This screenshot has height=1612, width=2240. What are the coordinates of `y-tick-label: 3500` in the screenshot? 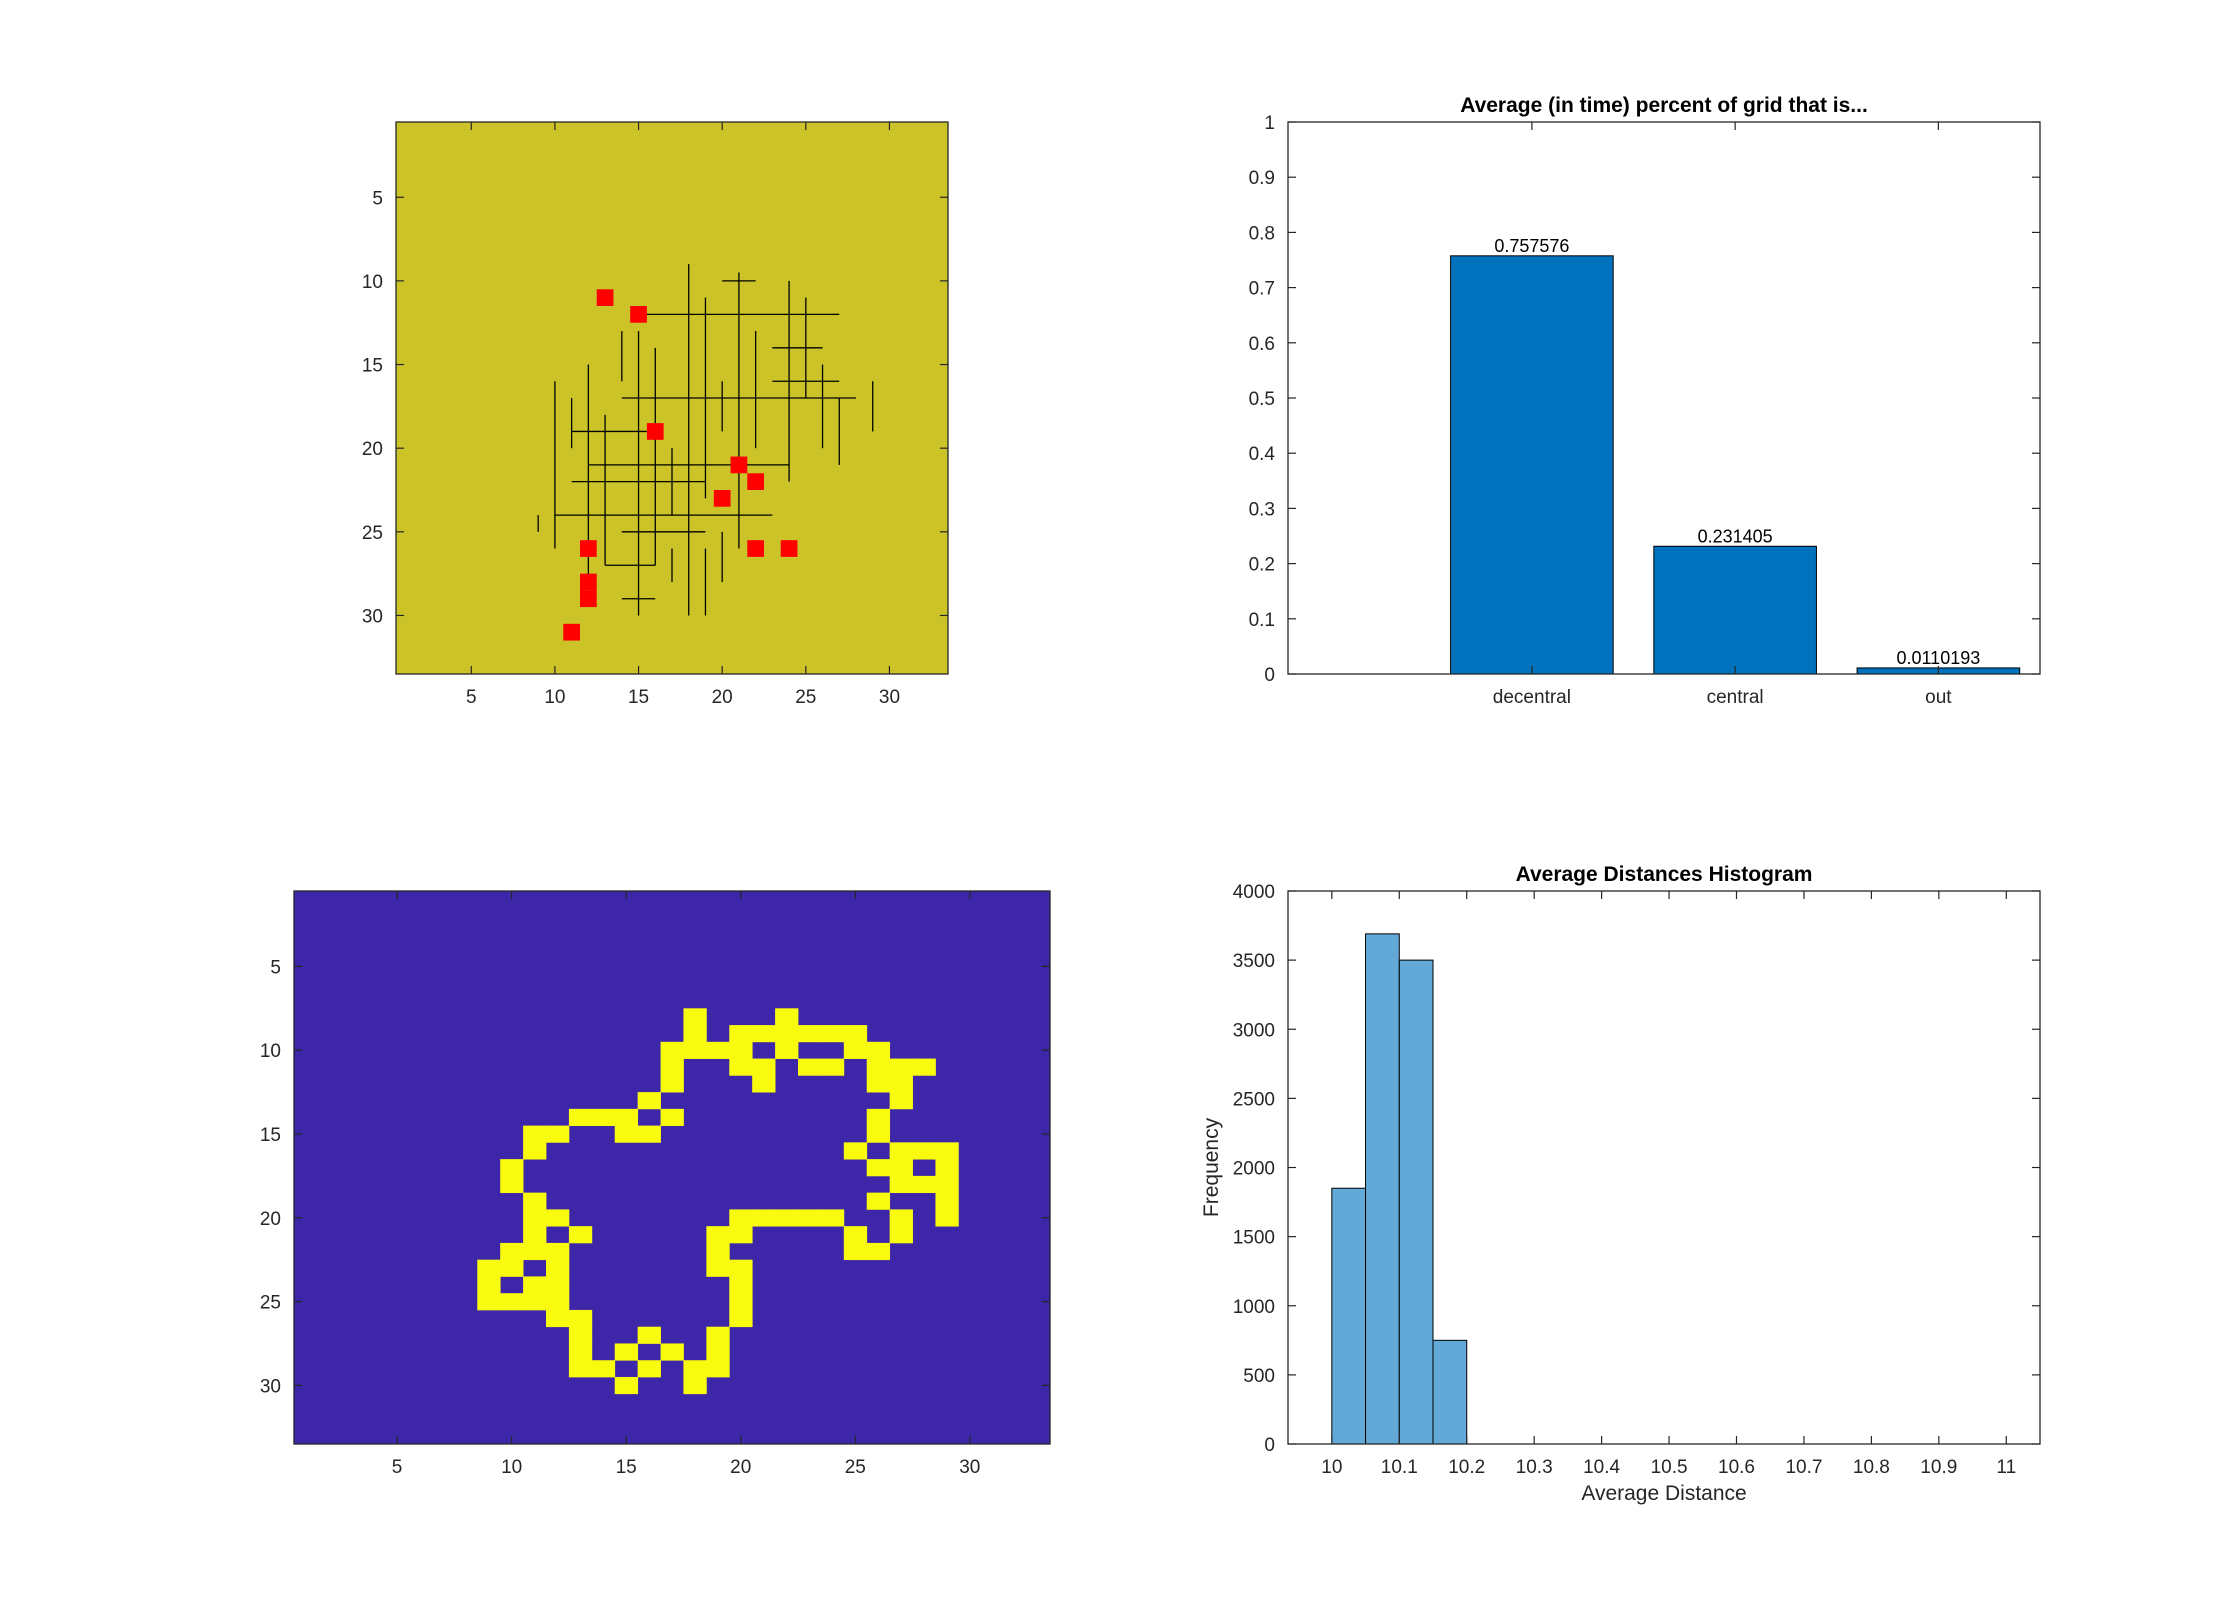 It's located at (1254, 961).